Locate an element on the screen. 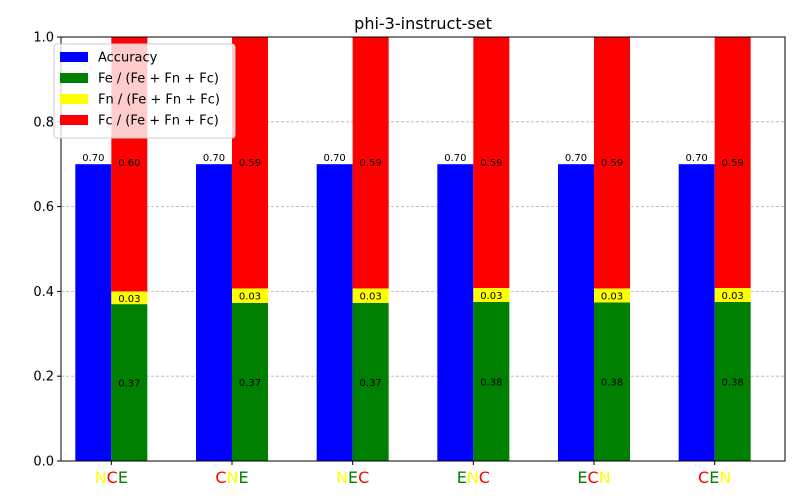 The image size is (800, 500). legend-label: Fc / (Fe + Fn + Fc) is located at coordinates (158, 121).